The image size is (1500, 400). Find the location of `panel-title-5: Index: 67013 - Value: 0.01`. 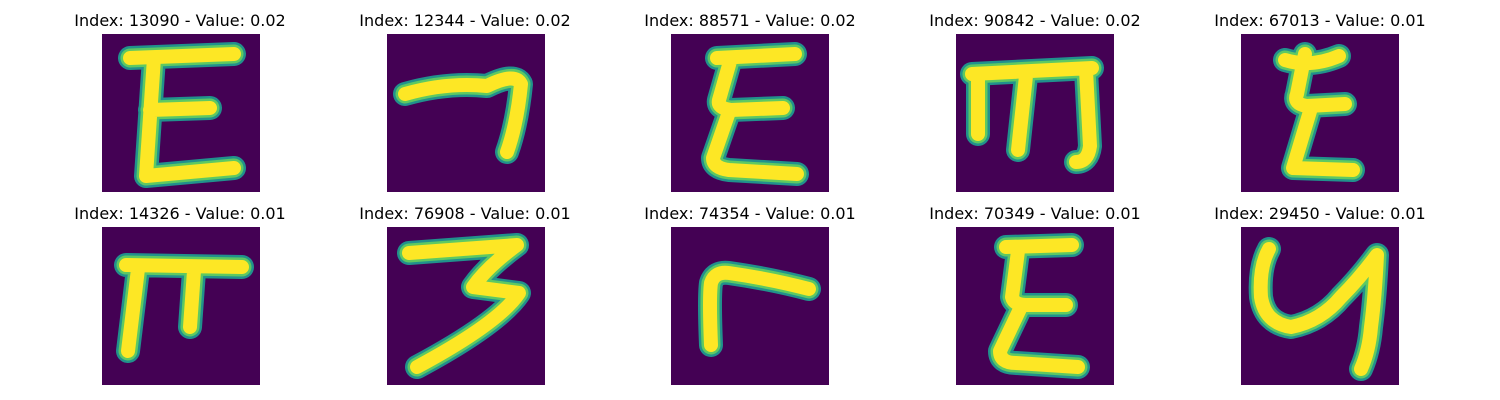

panel-title-5: Index: 67013 - Value: 0.01 is located at coordinates (1320, 20).